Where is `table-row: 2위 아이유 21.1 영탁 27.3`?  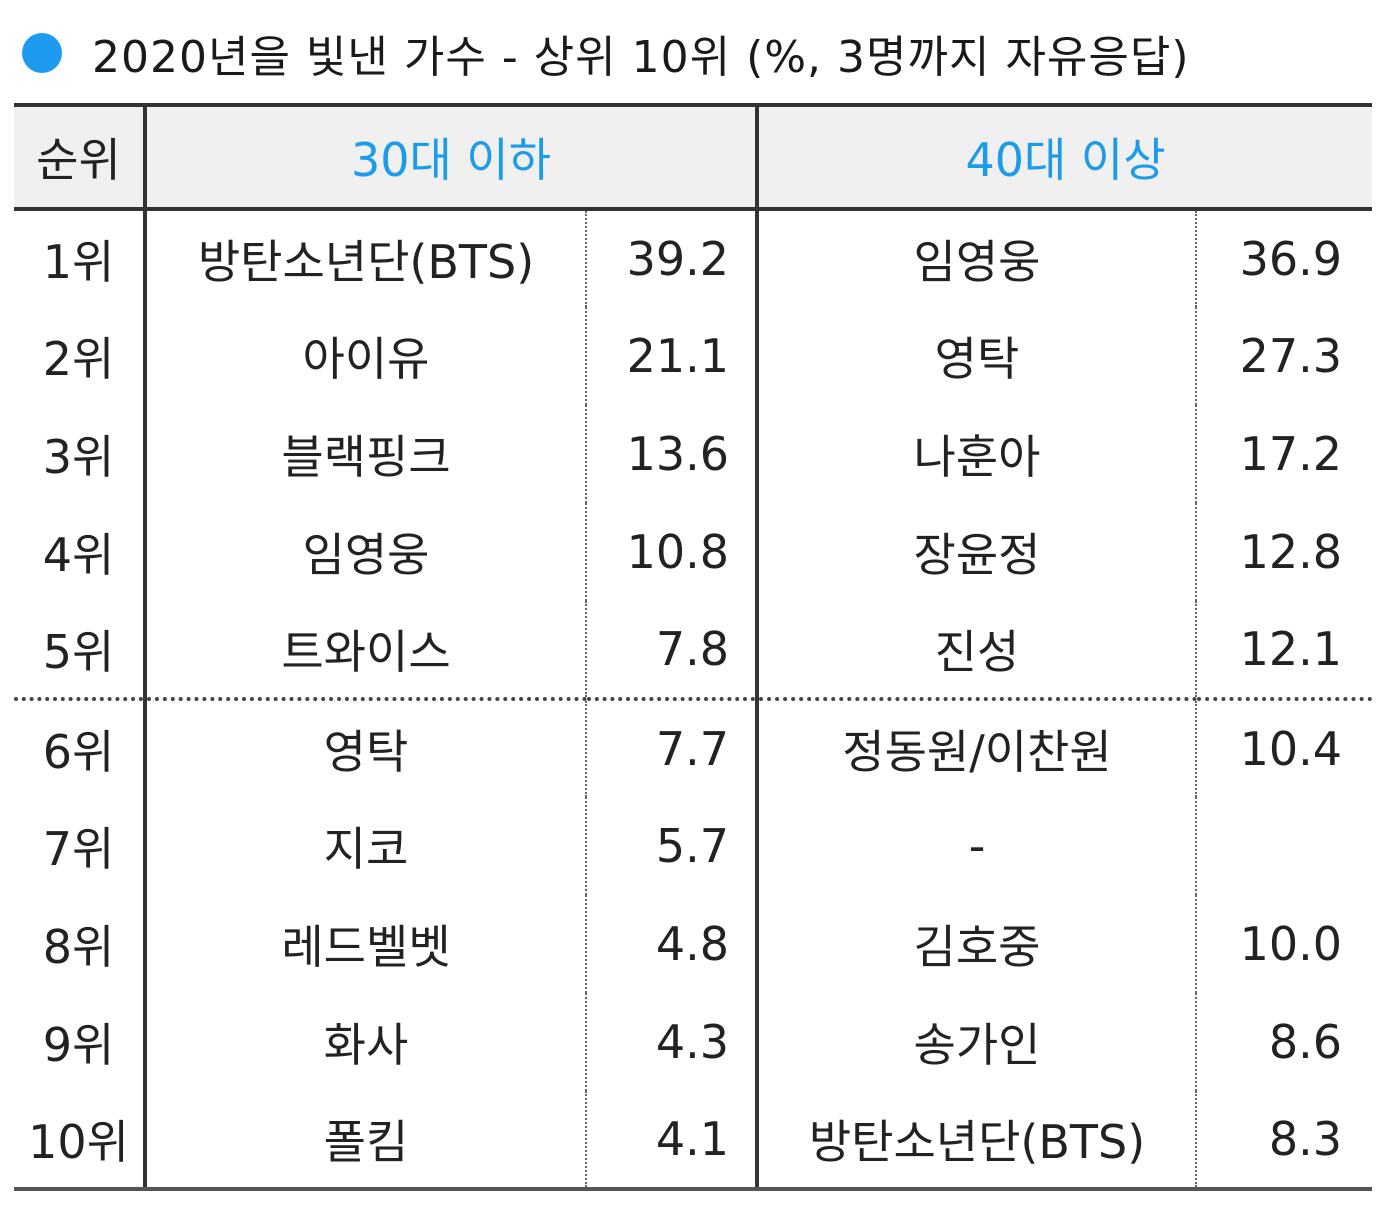
table-row: 2위 아이유 21.1 영탁 27.3 is located at coordinates (693, 356).